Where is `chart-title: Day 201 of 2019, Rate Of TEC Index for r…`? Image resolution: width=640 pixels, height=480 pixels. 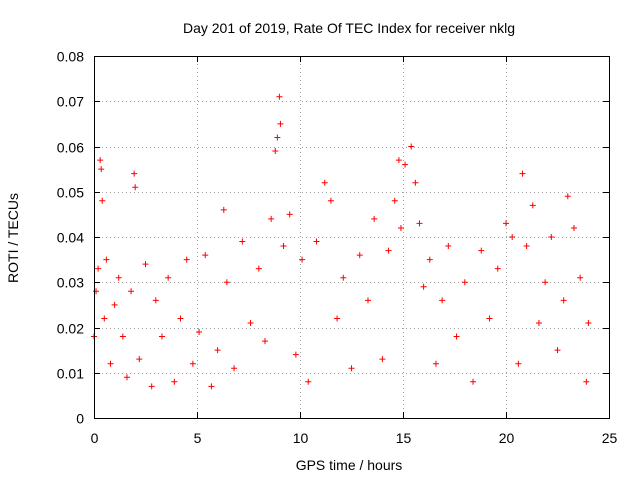 chart-title: Day 201 of 2019, Rate Of TEC Index for r… is located at coordinates (349, 28).